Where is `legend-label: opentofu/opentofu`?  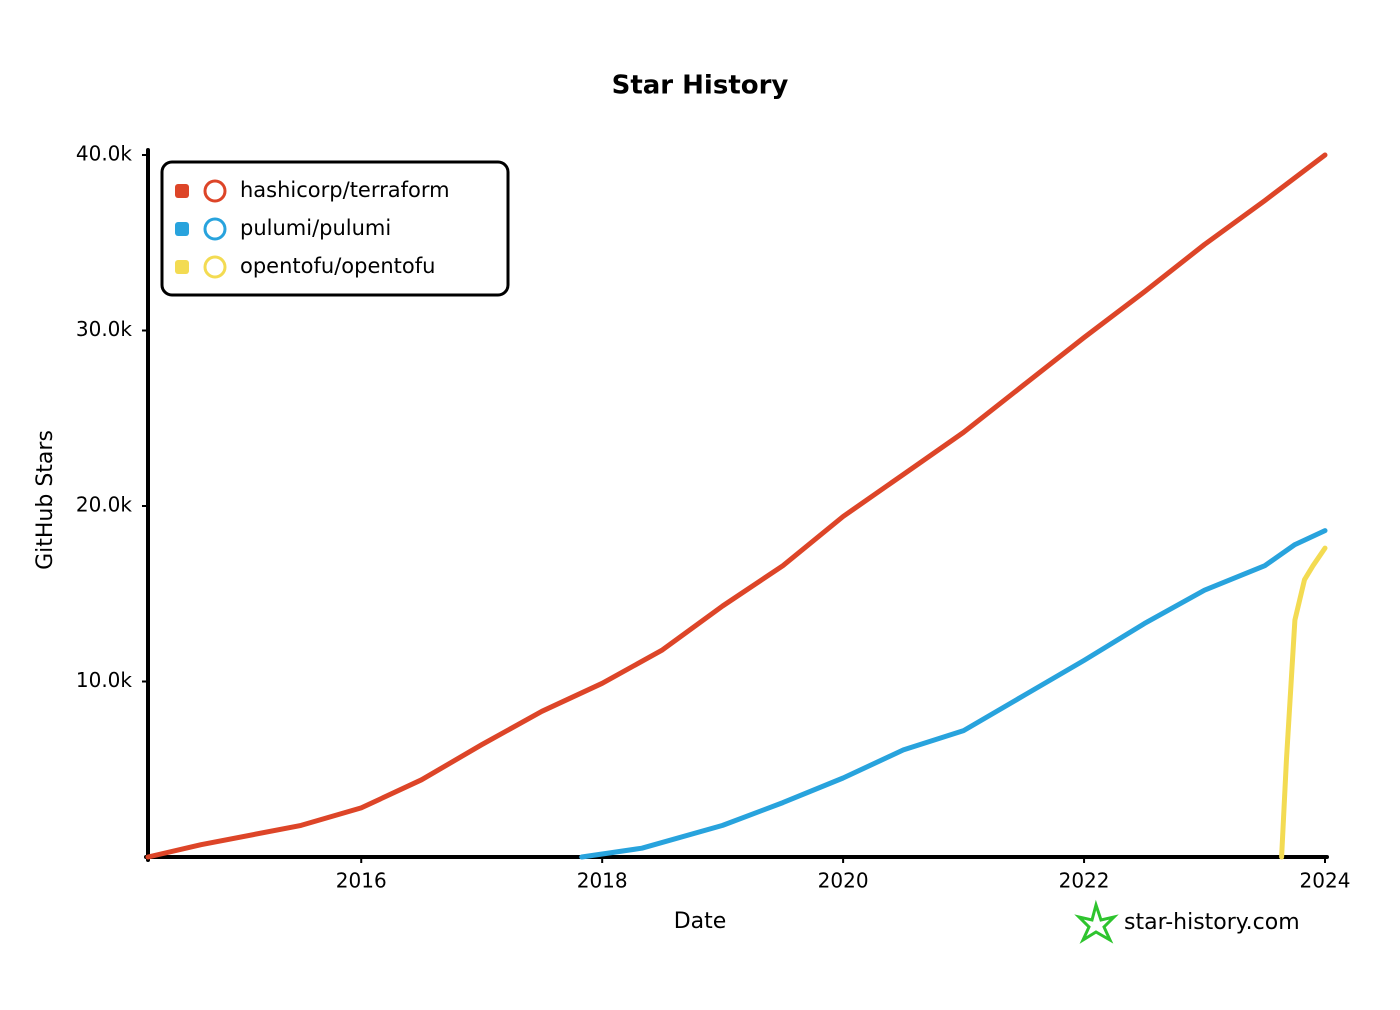
legend-label: opentofu/opentofu is located at coordinates (337, 266).